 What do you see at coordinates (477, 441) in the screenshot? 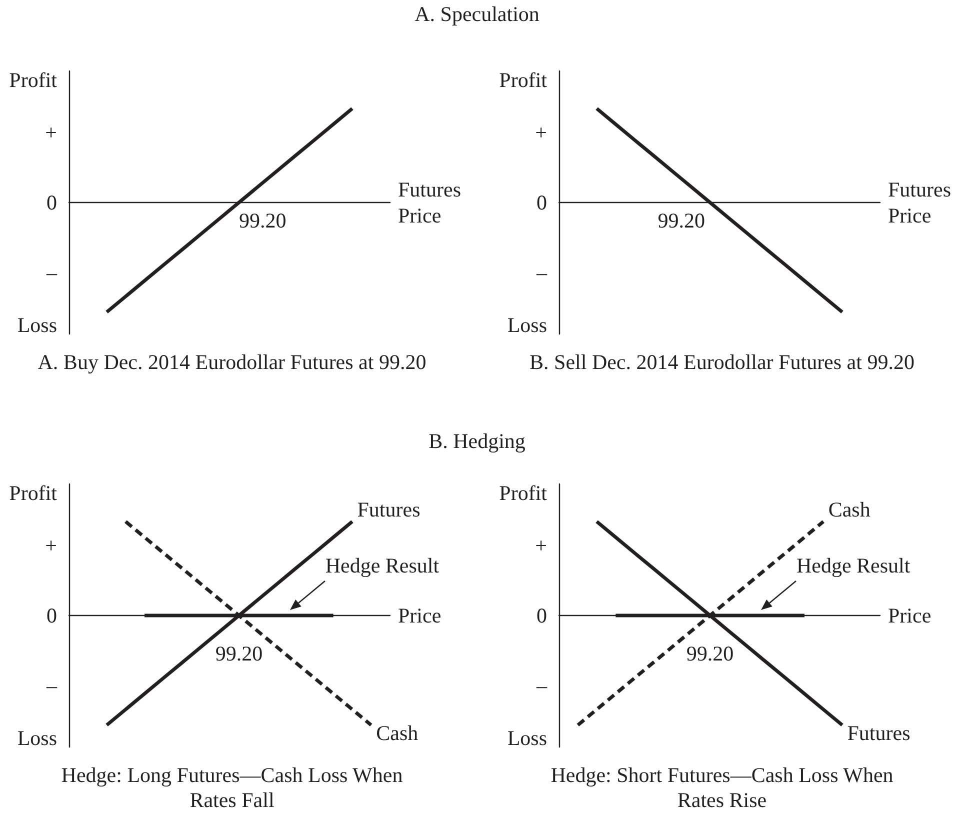
I see `text: B. Hedging` at bounding box center [477, 441].